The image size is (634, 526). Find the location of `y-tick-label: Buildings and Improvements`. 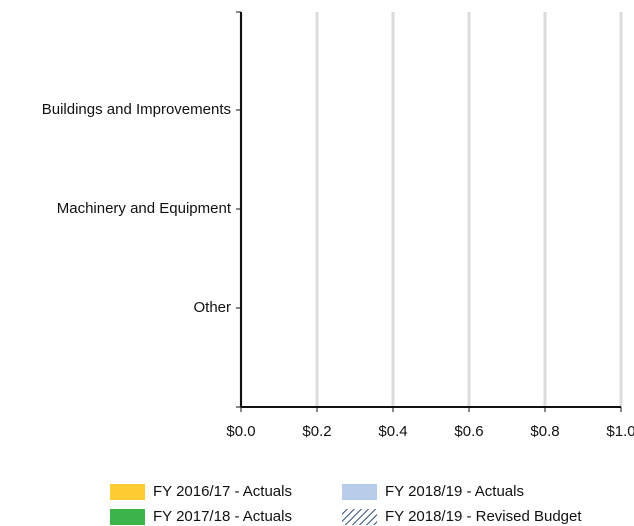

y-tick-label: Buildings and Improvements is located at coordinates (136, 109).